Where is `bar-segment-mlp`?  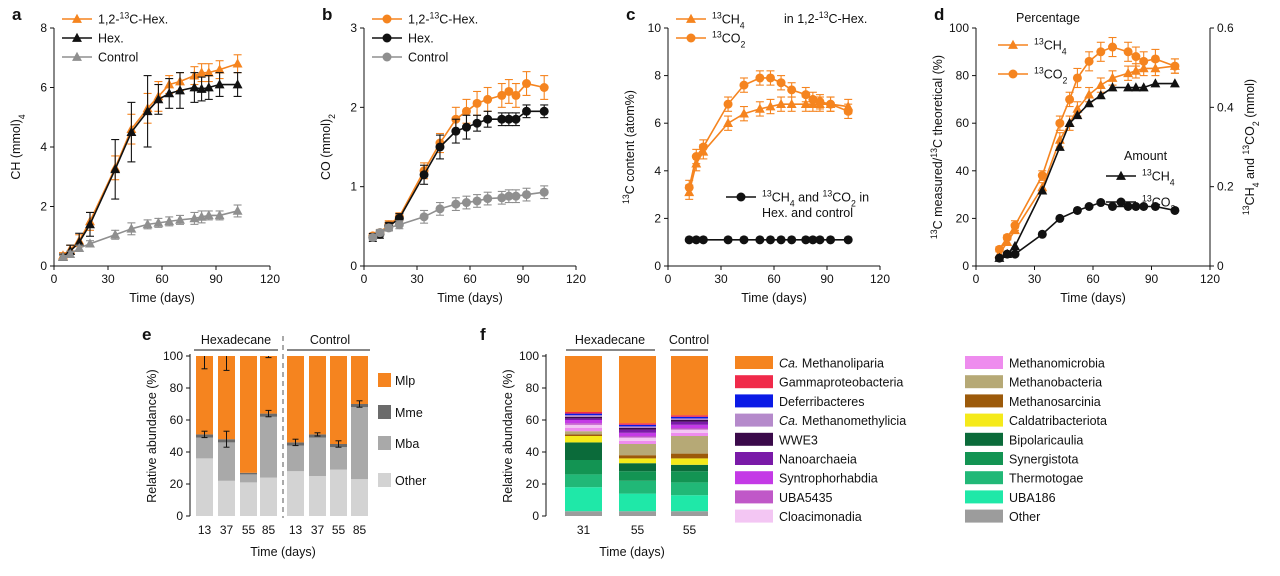
bar-segment-mlp is located at coordinates (359, 380).